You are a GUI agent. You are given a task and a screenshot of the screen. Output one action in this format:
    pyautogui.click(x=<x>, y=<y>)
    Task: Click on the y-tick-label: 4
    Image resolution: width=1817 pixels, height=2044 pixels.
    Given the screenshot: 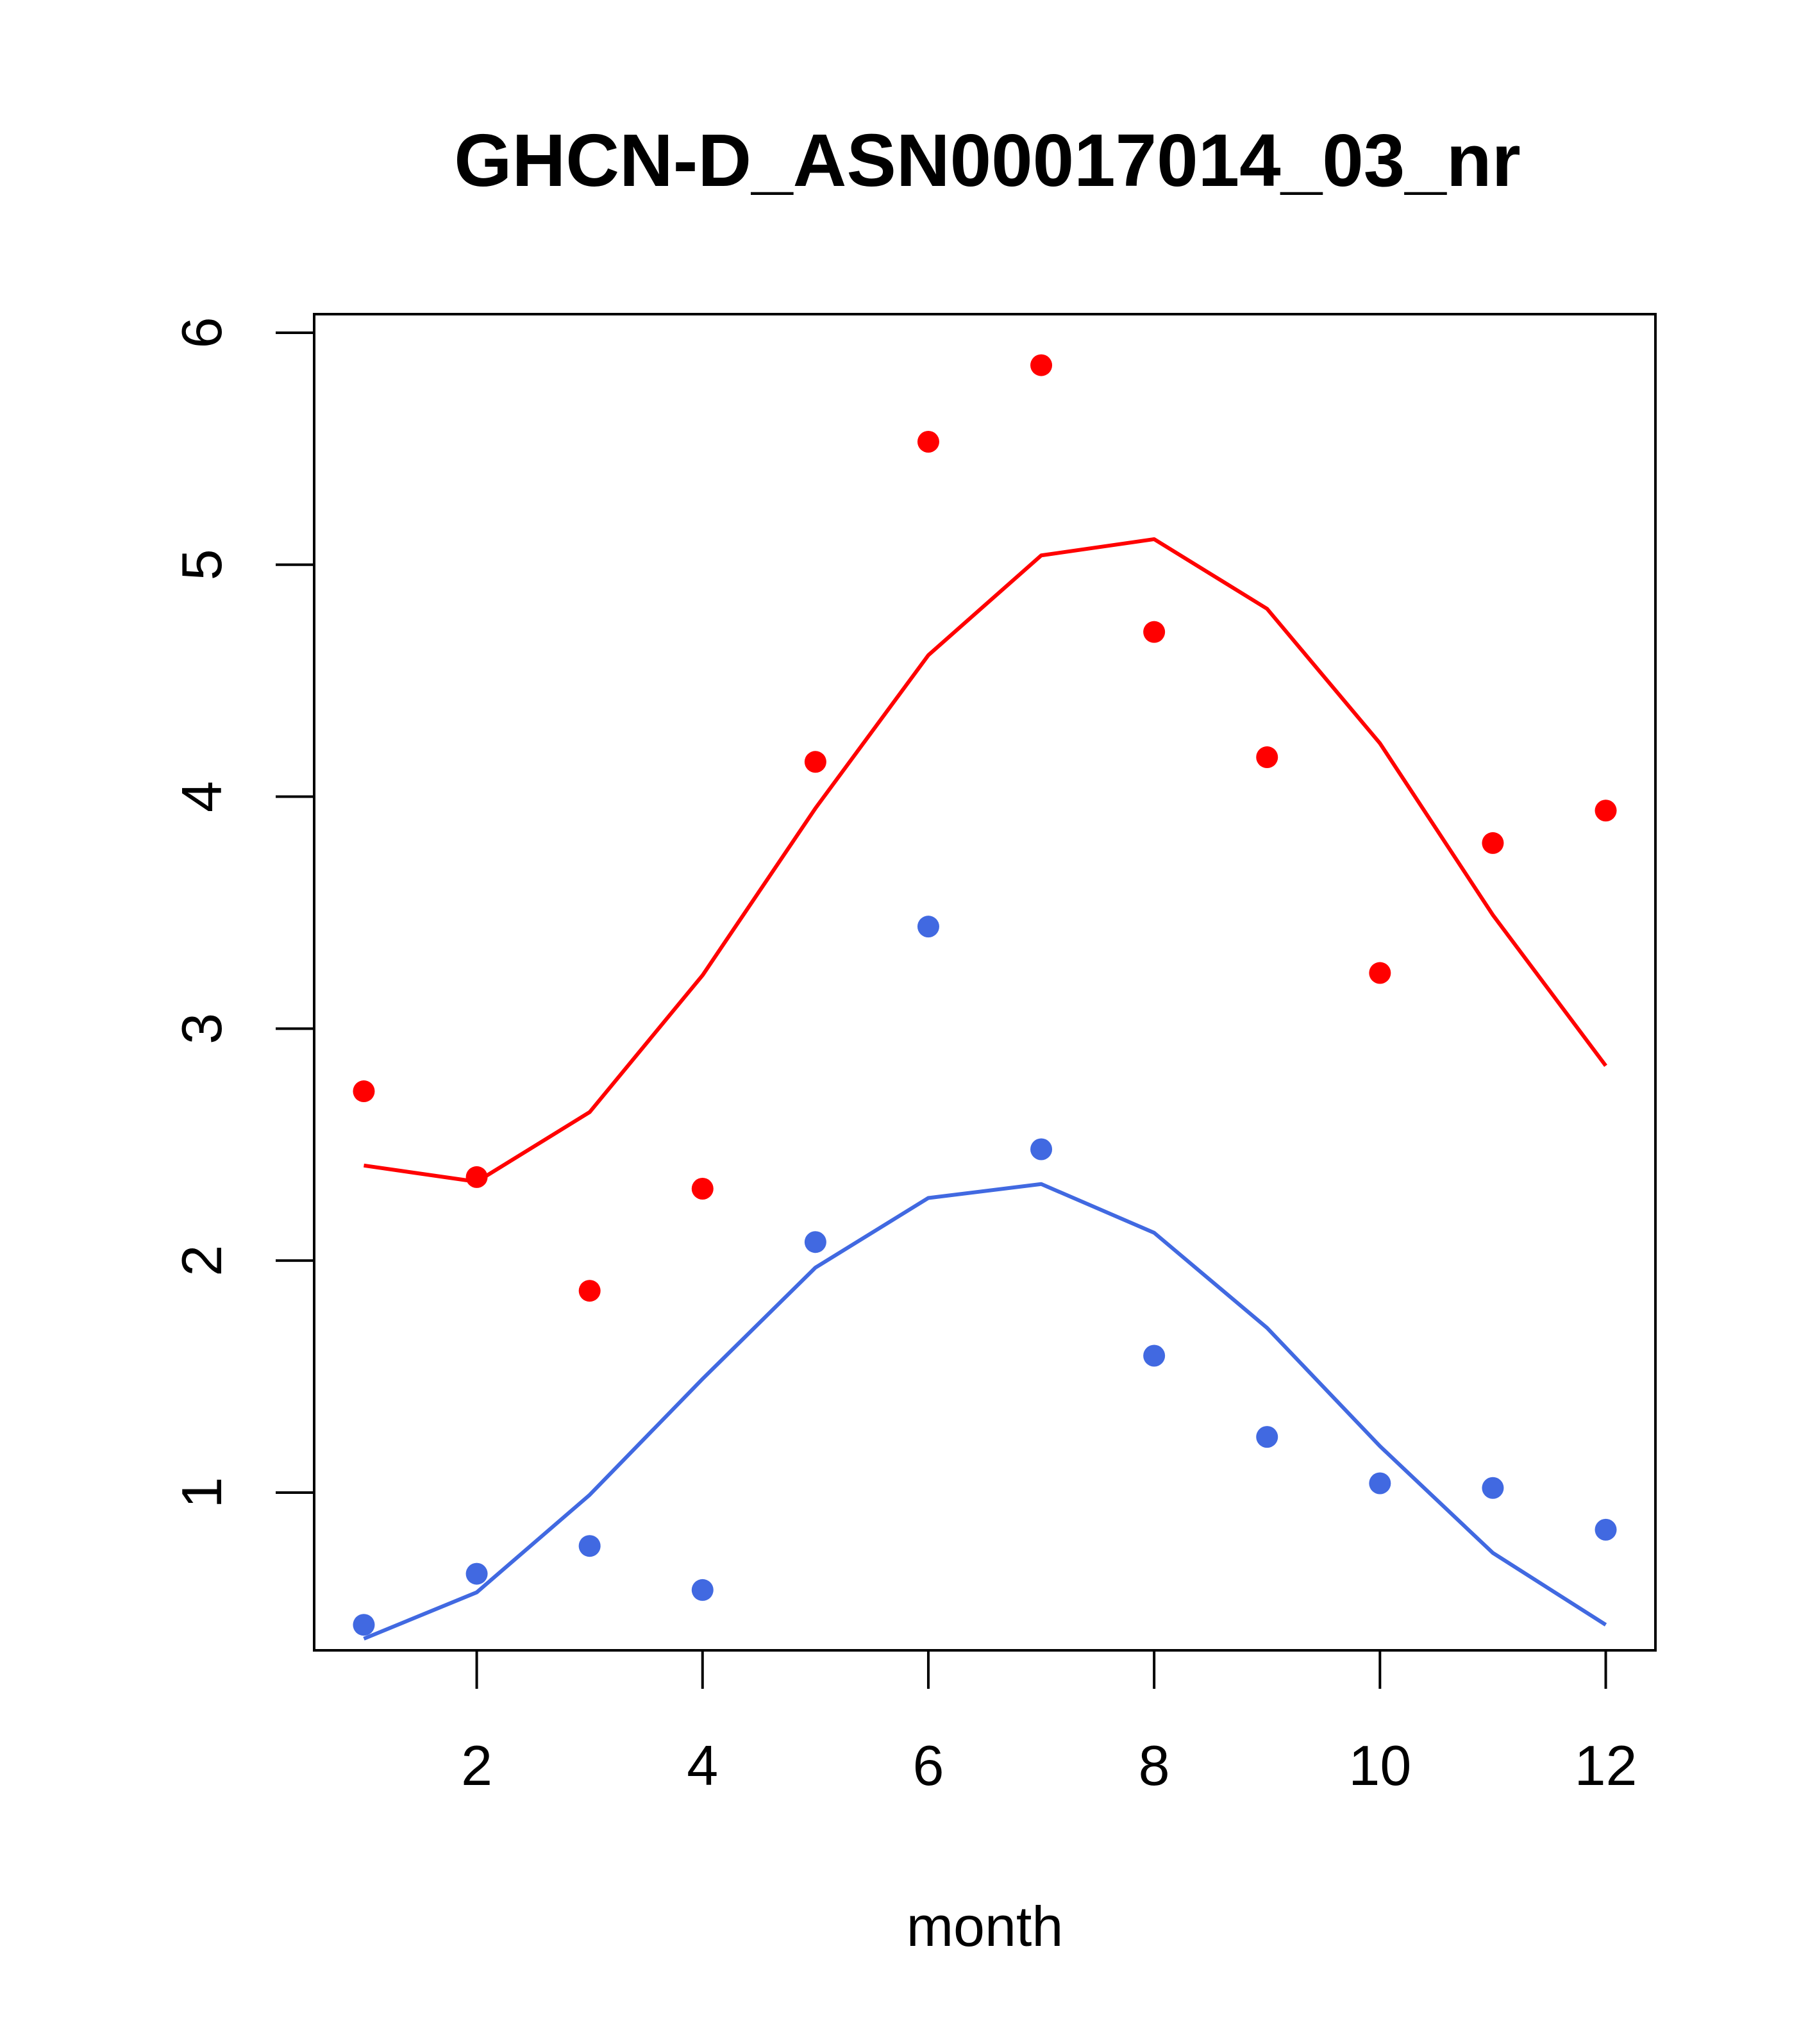 What is the action you would take?
    pyautogui.click(x=201, y=796)
    